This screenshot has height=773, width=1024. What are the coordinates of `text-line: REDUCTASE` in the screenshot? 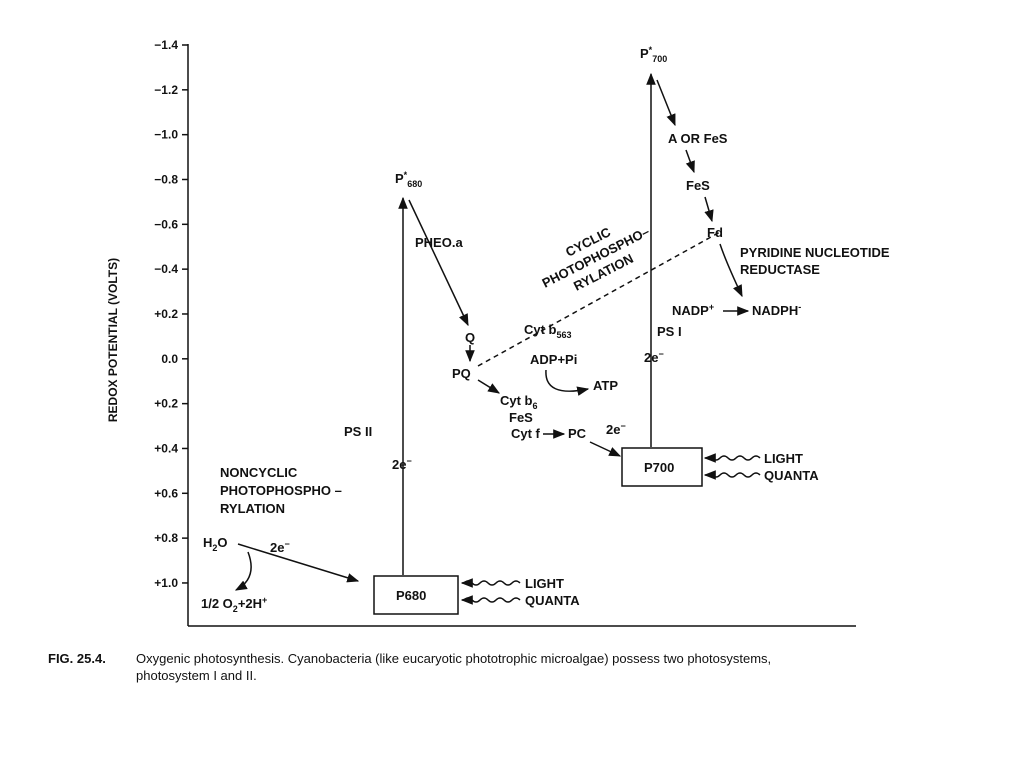 It's located at (780, 269).